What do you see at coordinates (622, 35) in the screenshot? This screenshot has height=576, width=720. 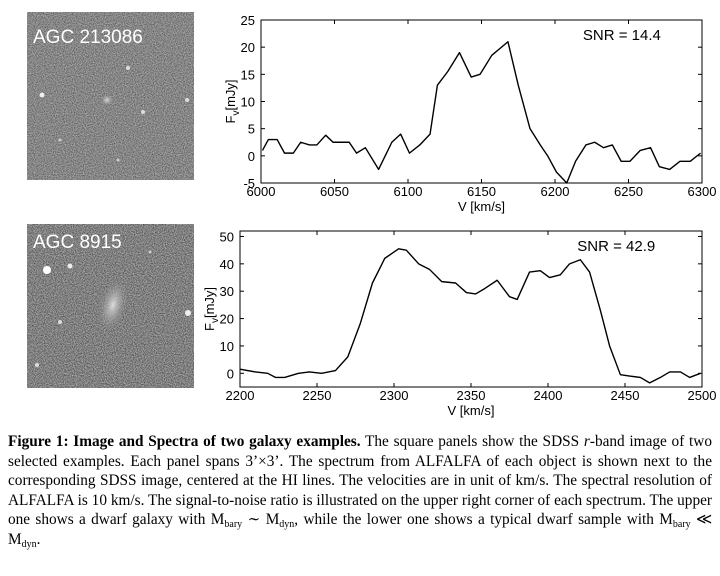 I see `snr-annotation: SNR = 14.4` at bounding box center [622, 35].